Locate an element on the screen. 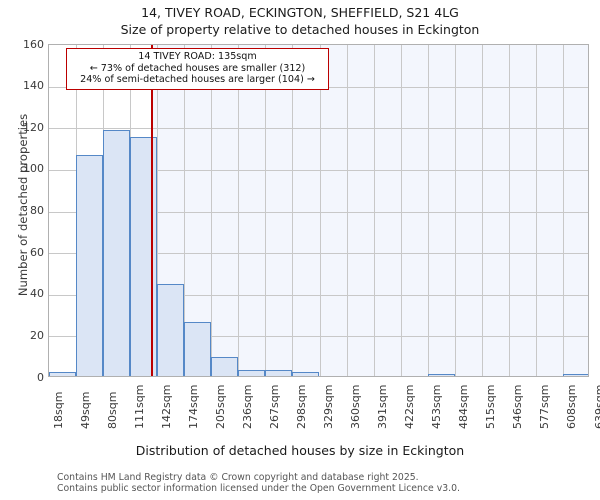 The width and height of the screenshot is (600, 500). y-tick-label: 40 is located at coordinates (37, 294).